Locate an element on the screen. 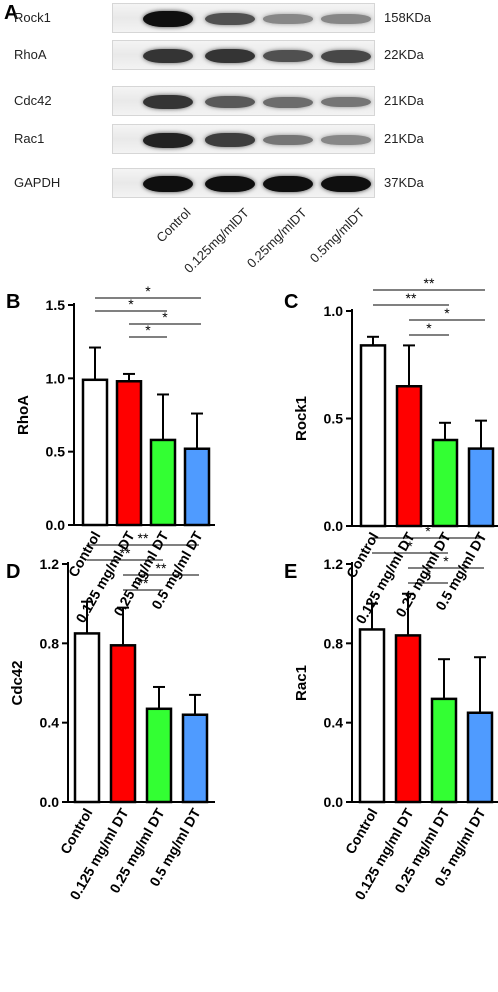 The image size is (498, 992). panel-letter: E is located at coordinates (290, 572).